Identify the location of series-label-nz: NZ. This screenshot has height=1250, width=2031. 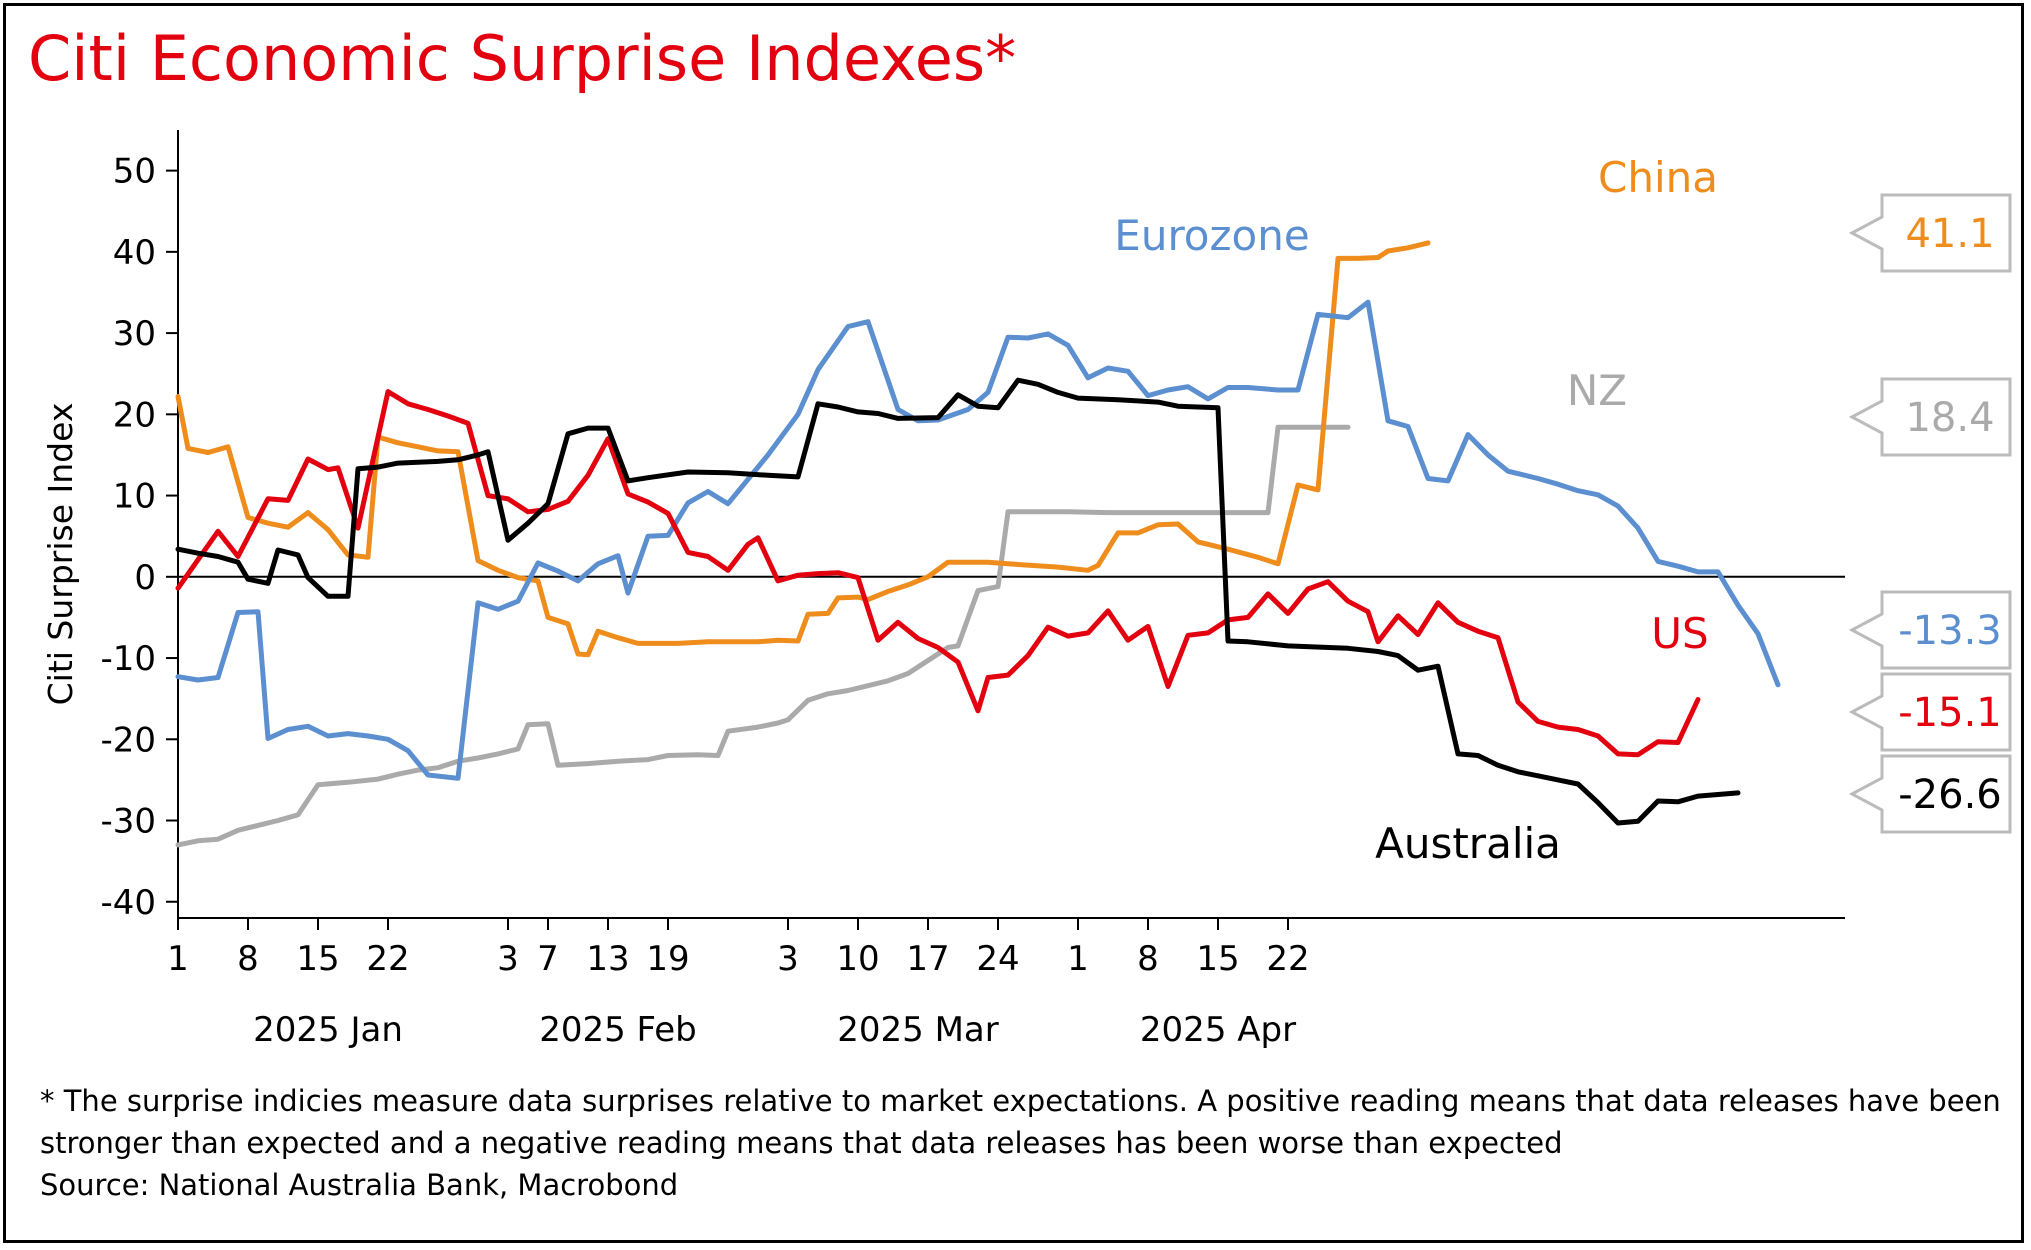
(1597, 390).